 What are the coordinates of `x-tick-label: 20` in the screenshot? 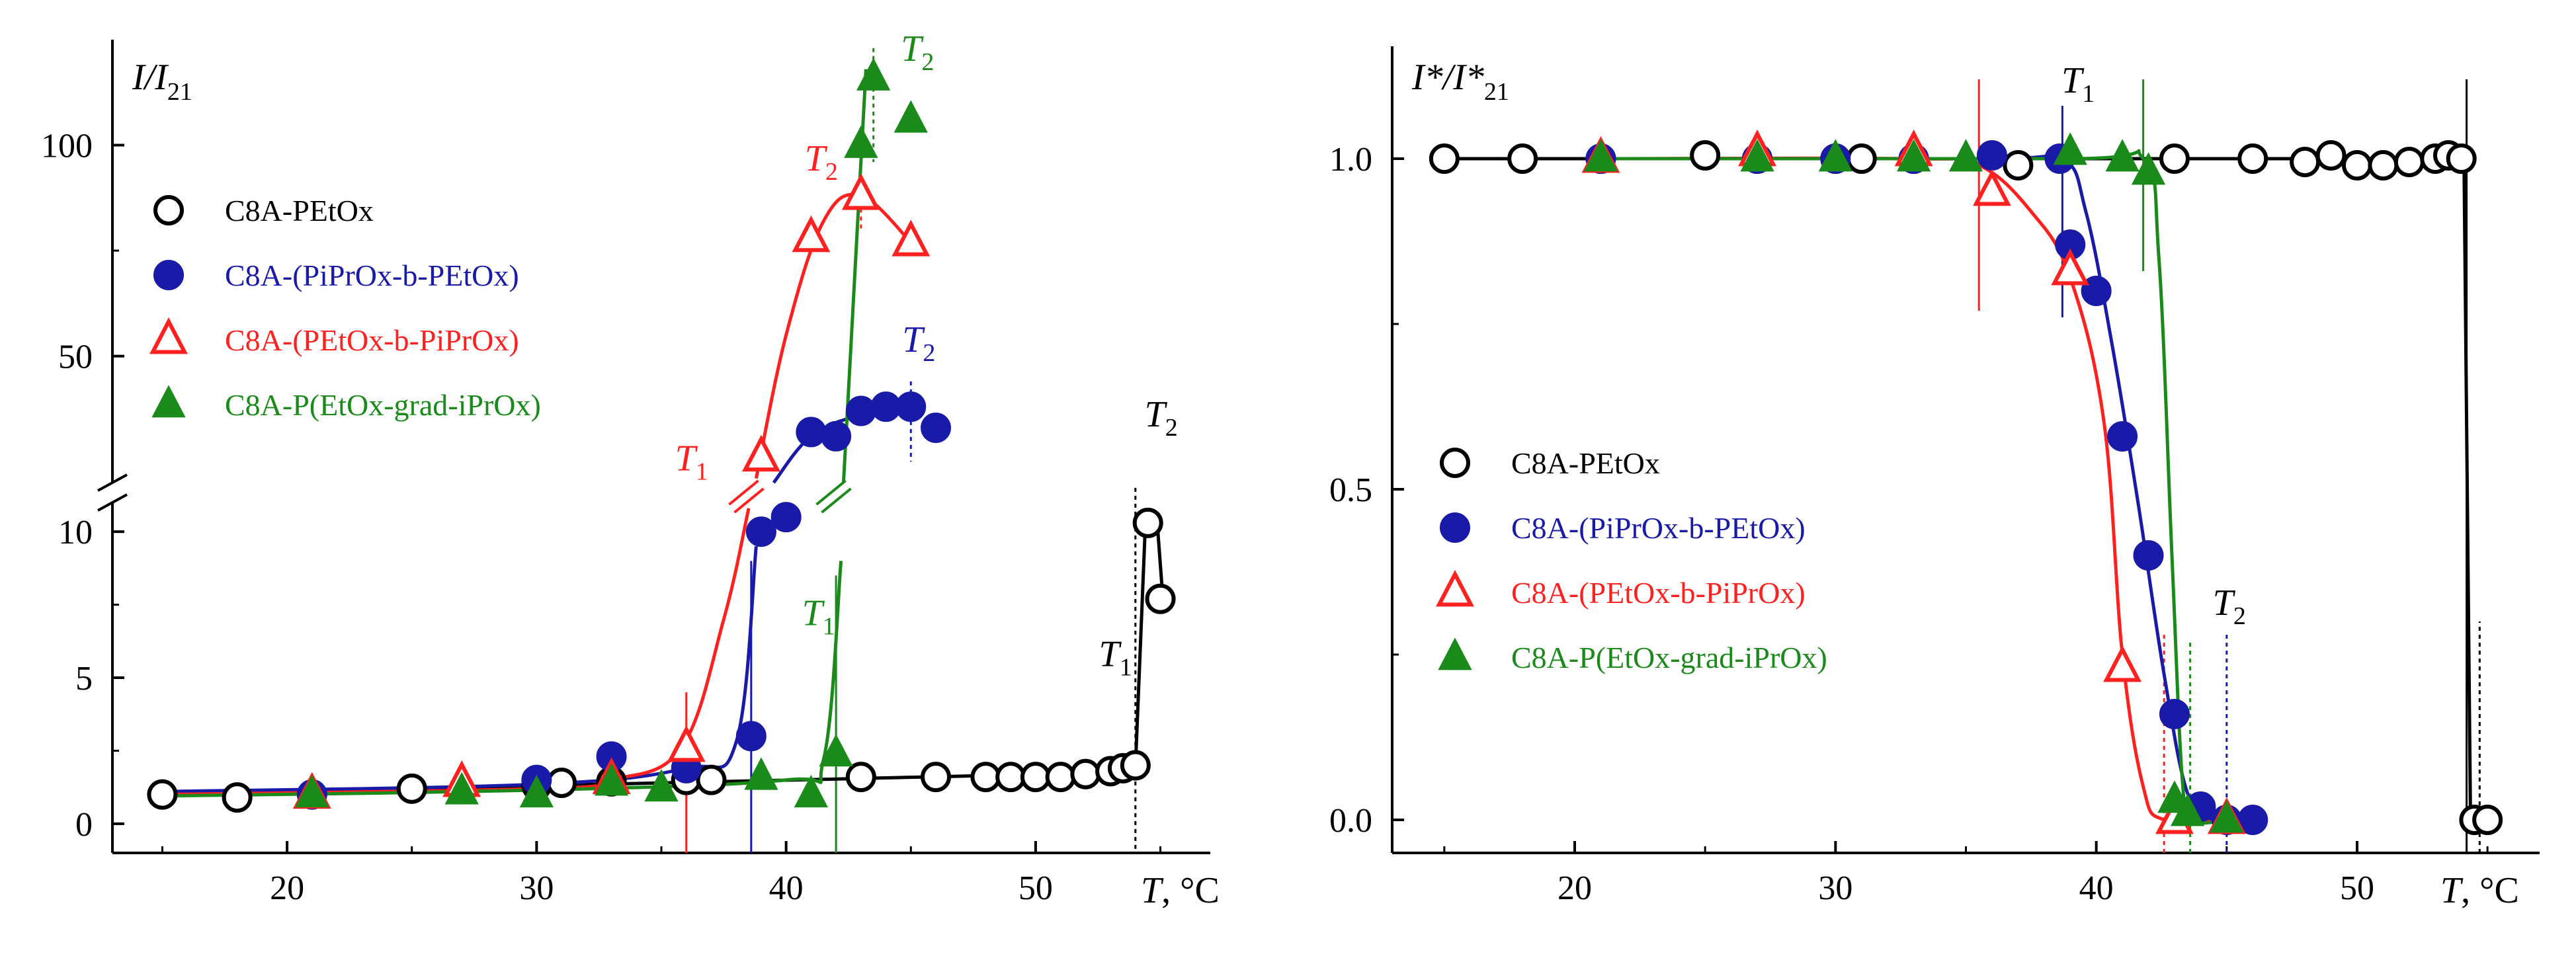 It's located at (287, 888).